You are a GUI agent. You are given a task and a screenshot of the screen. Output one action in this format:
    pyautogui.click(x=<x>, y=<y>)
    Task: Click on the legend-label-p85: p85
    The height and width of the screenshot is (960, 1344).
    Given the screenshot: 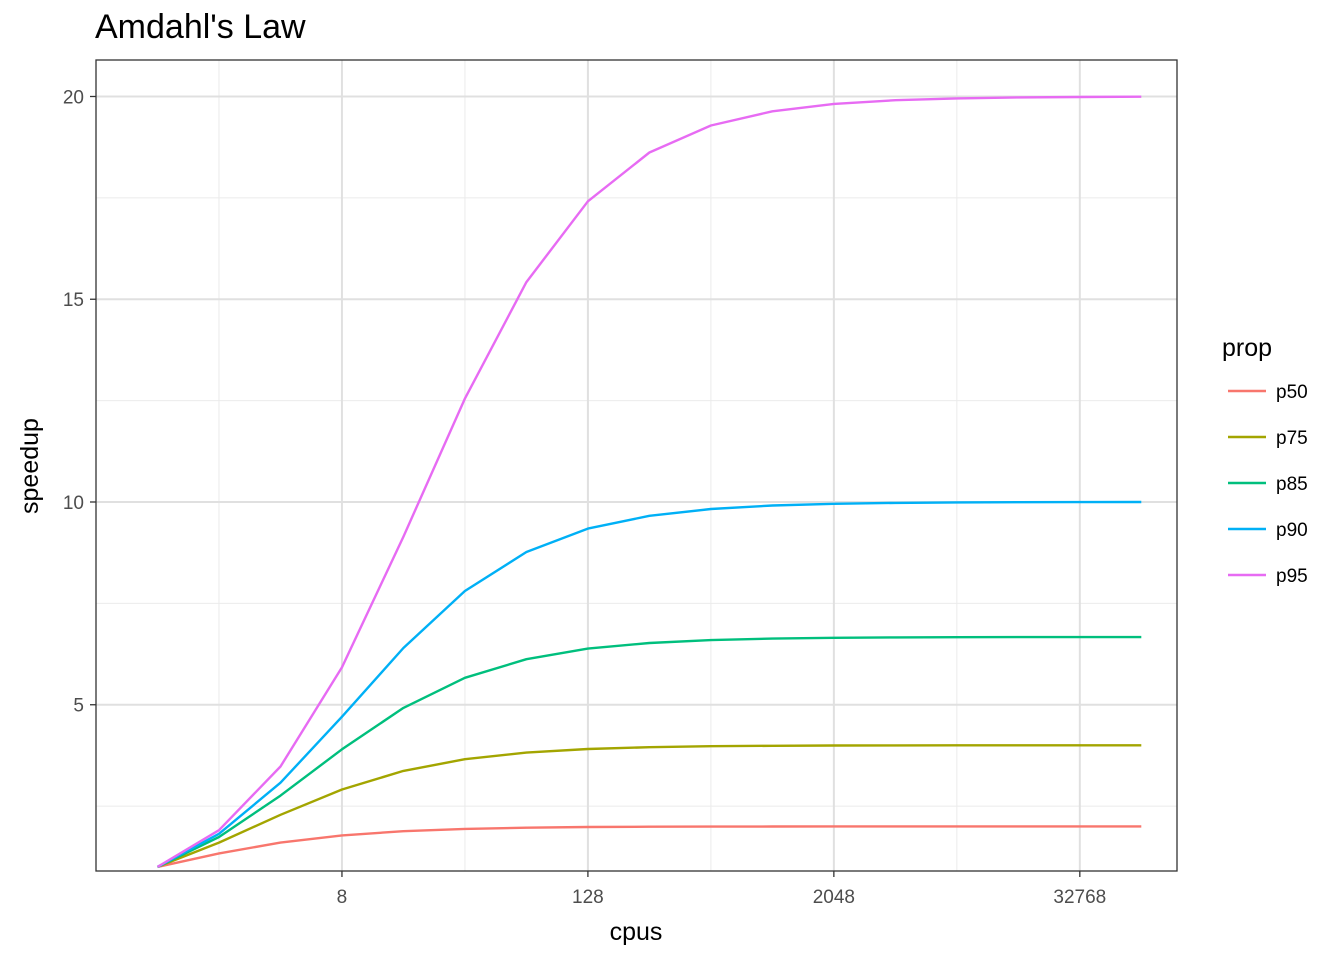 What is the action you would take?
    pyautogui.click(x=1292, y=484)
    